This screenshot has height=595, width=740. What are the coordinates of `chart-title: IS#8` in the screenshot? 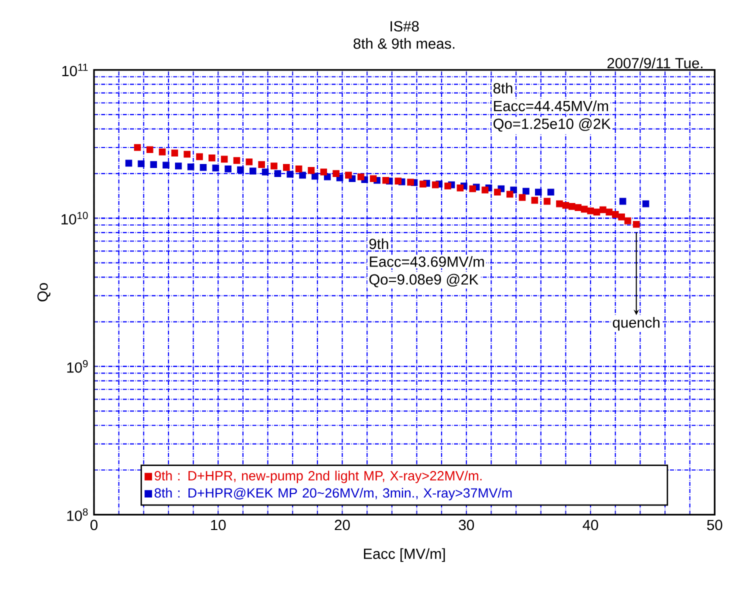 It's located at (404, 26).